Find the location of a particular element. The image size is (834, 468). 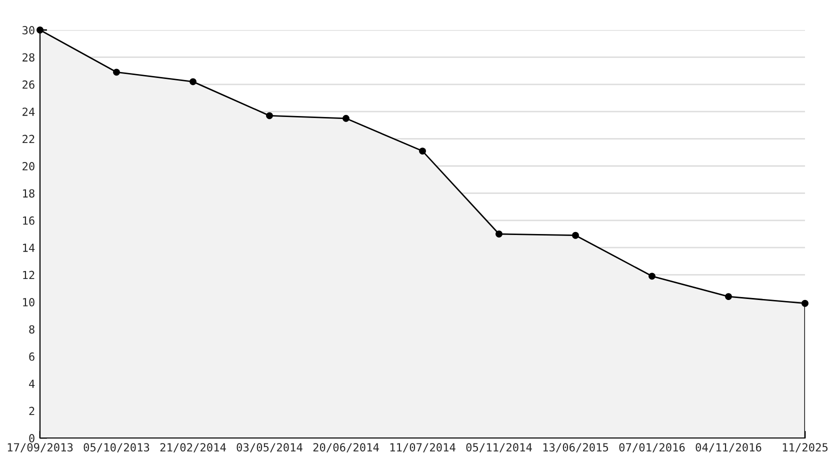

x-tick-label: 11/07/2014 is located at coordinates (423, 447).